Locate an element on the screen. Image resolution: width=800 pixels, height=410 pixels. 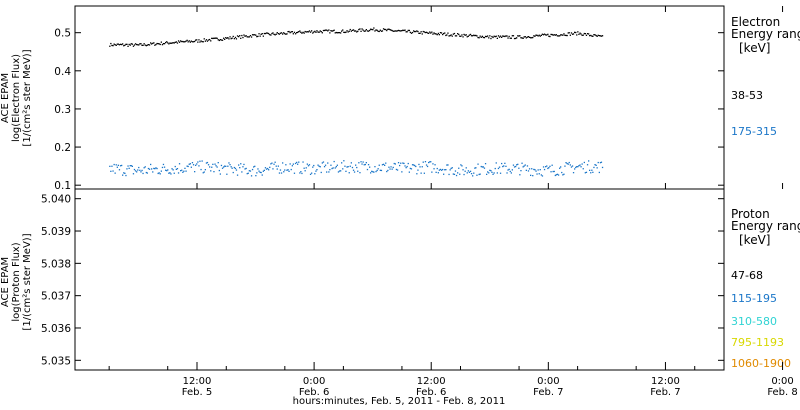
electron-ytick-label: 0.3 is located at coordinates (62, 110).